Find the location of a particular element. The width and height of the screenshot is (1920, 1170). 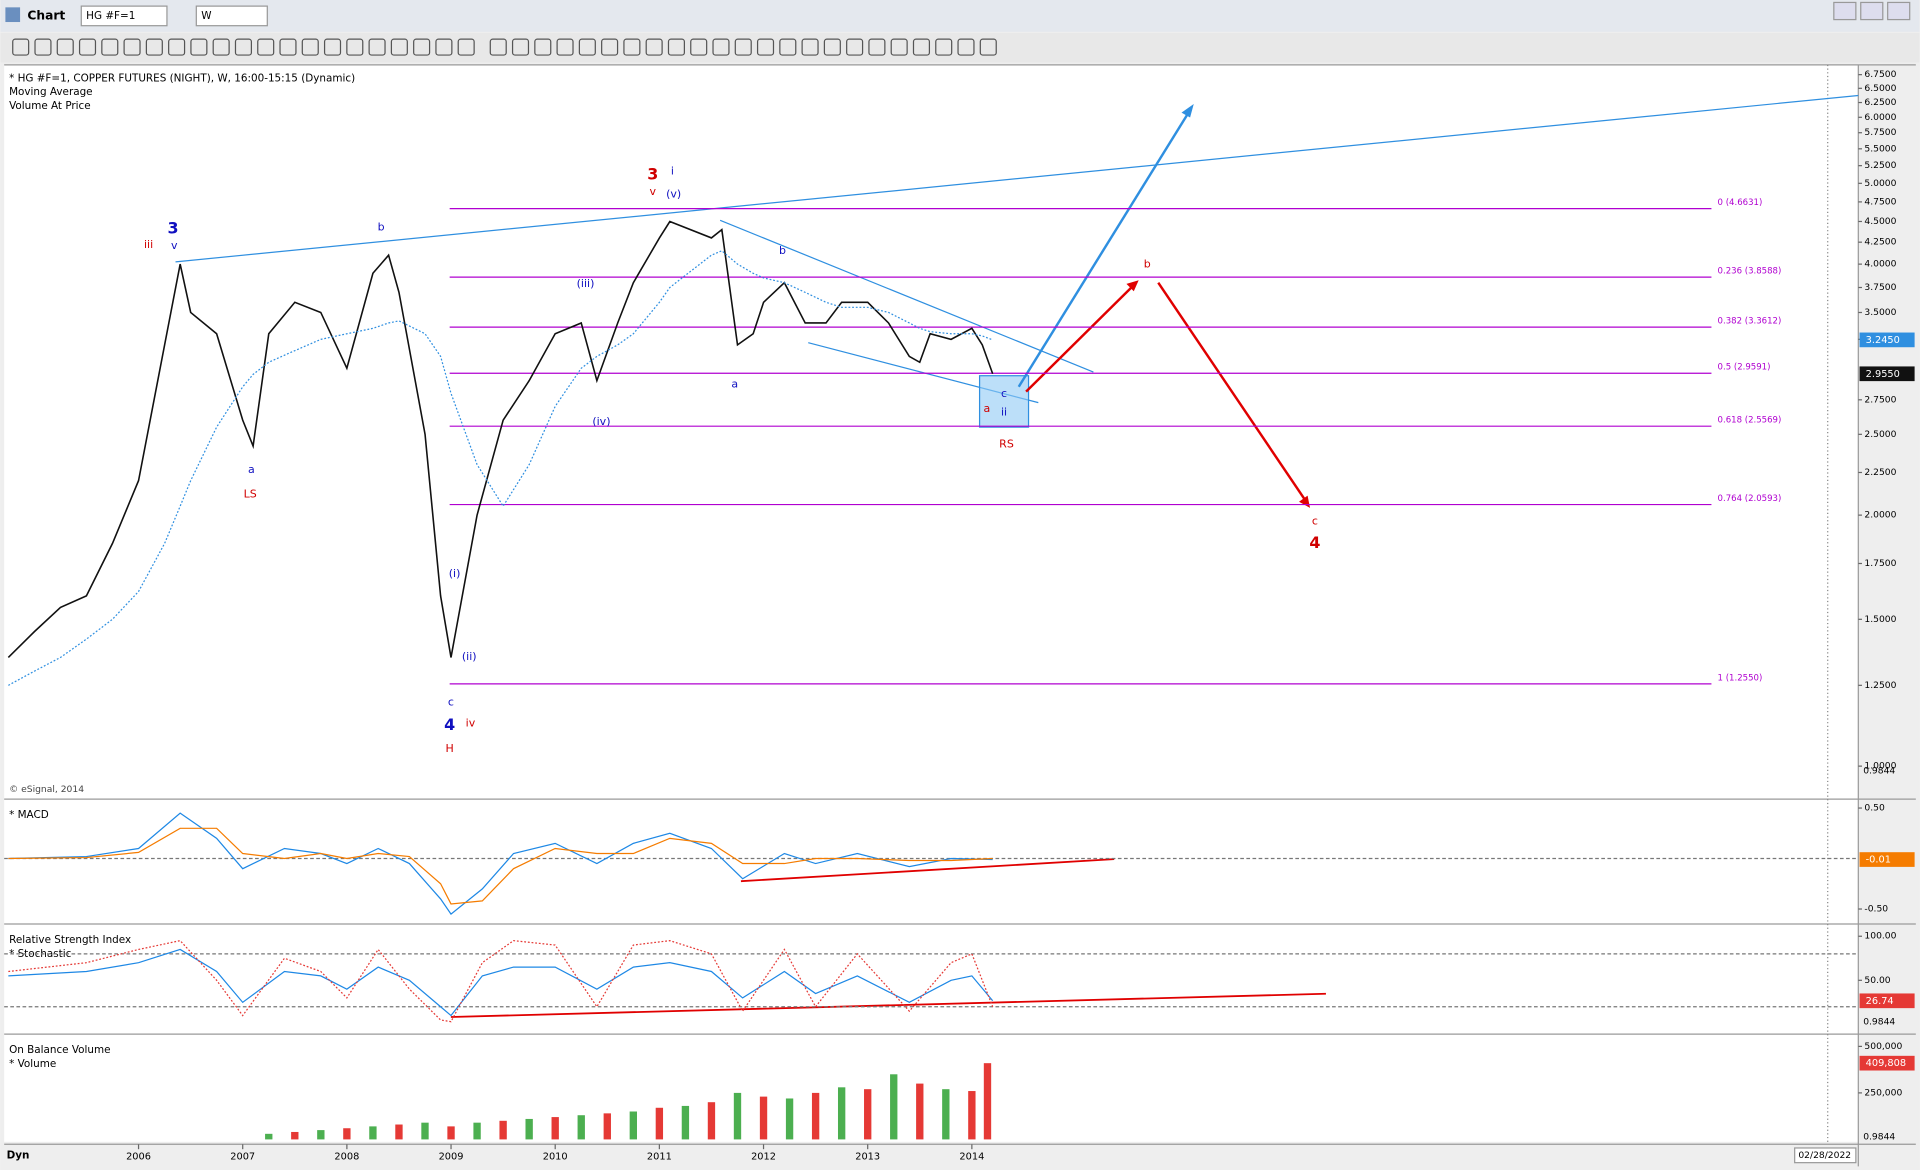

y-tick-label: 2.2500 is located at coordinates (1880, 472).